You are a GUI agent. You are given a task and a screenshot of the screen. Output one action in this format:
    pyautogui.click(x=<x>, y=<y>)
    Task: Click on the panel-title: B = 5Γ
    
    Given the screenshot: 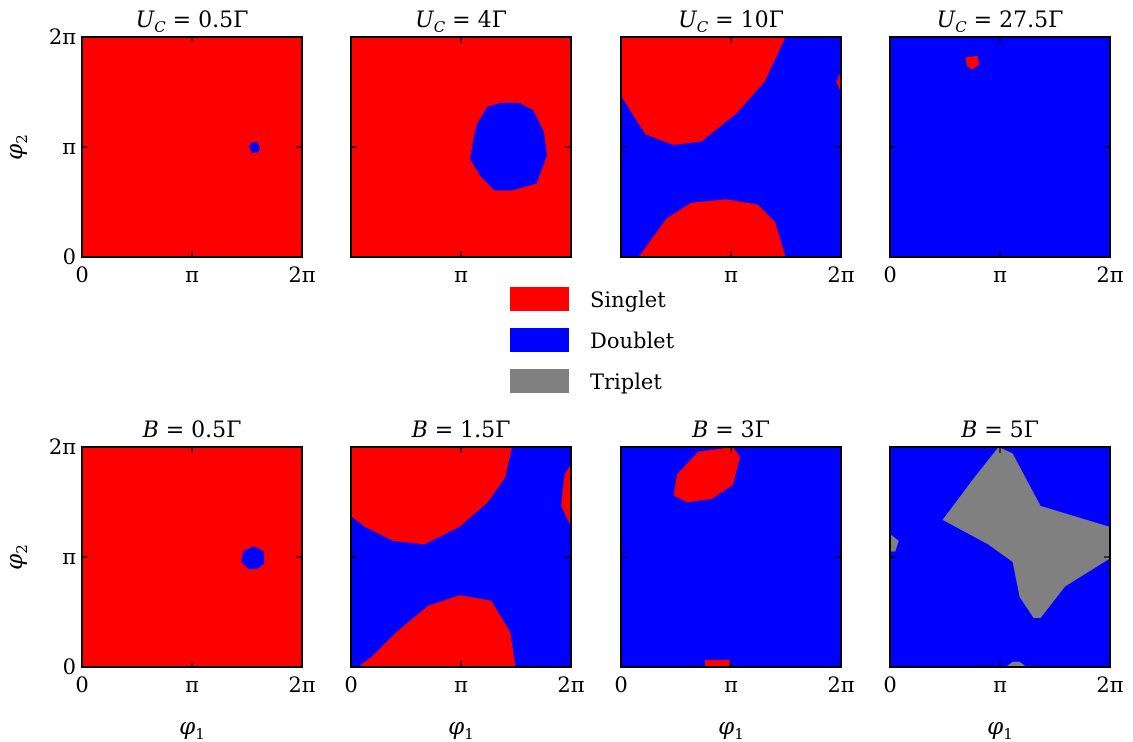 What is the action you would take?
    pyautogui.click(x=999, y=430)
    